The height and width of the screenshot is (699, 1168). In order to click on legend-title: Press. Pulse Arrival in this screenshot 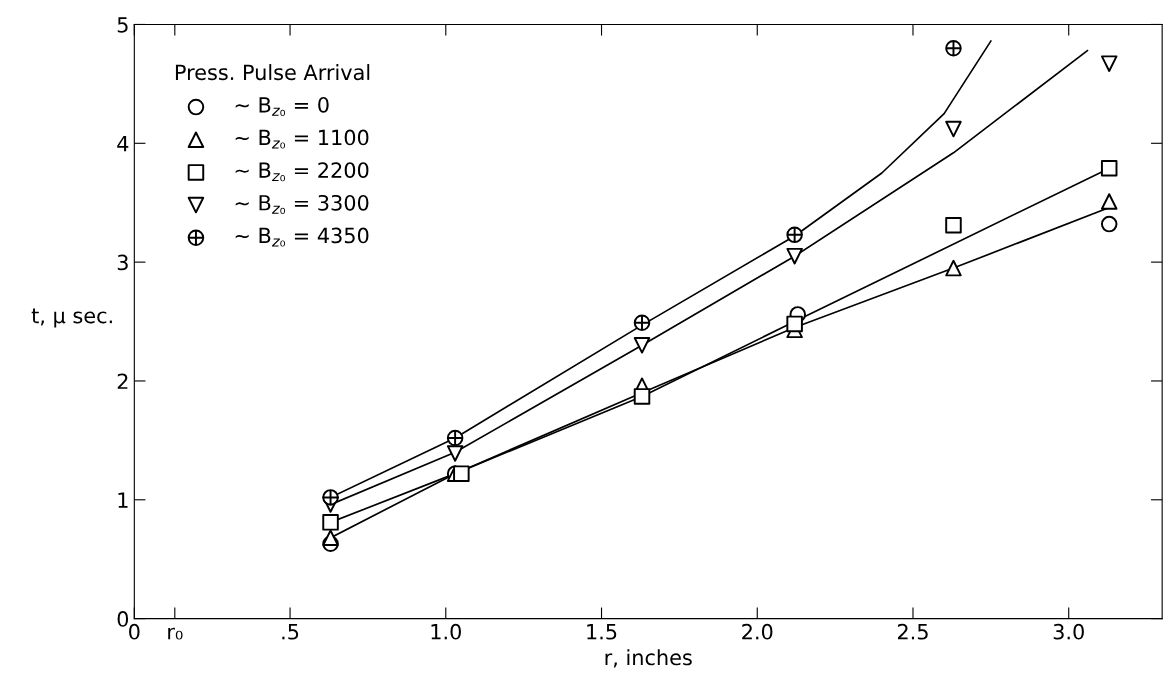, I will do `click(272, 72)`.